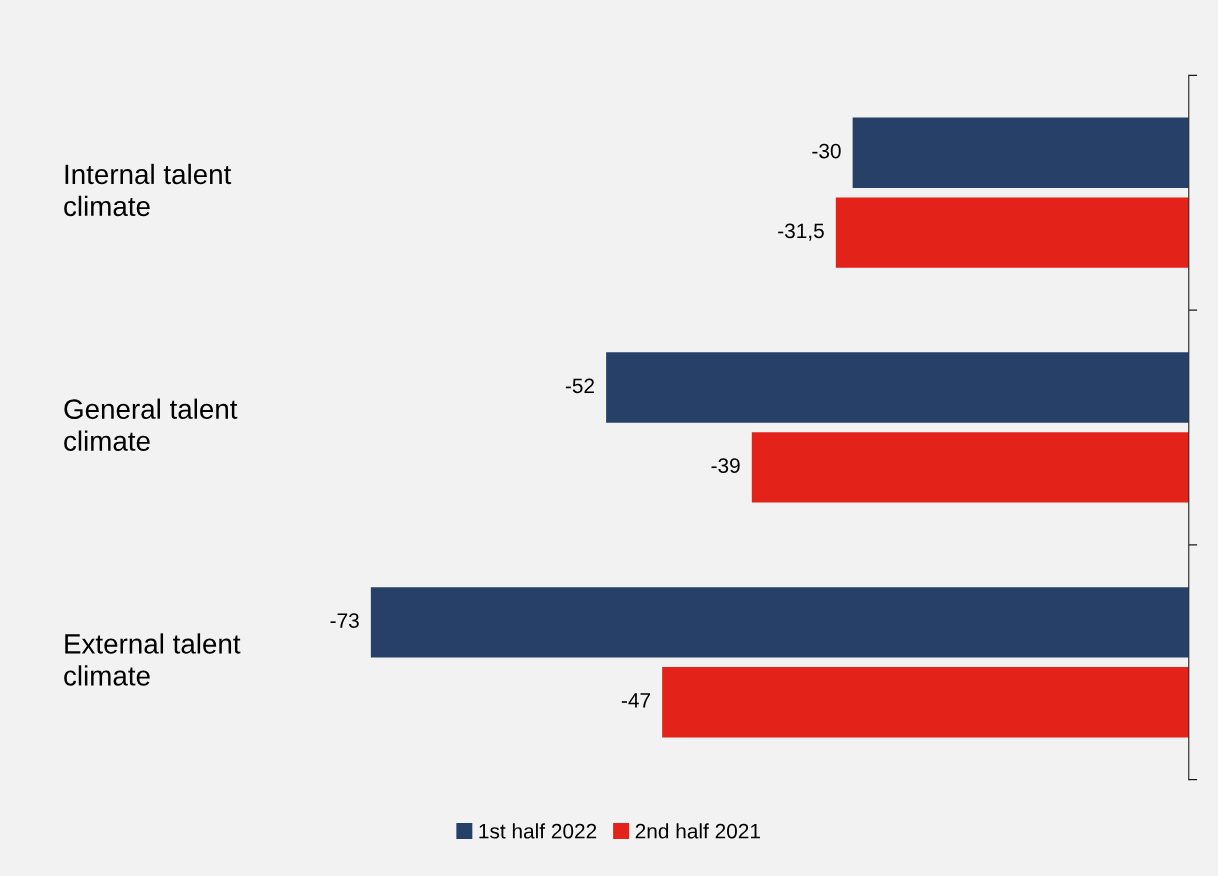  I want to click on data-label: -30, so click(826, 151).